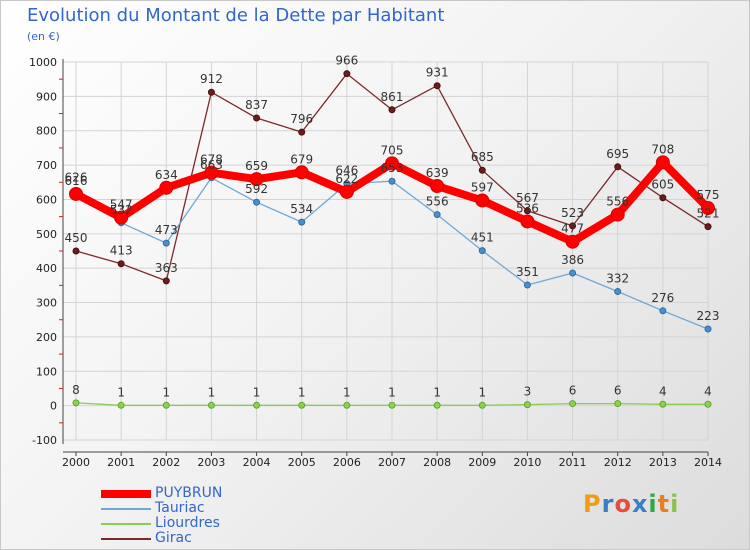 The height and width of the screenshot is (550, 750). Describe the element at coordinates (201, 538) in the screenshot. I see `legend-item-girac: Girac` at that location.